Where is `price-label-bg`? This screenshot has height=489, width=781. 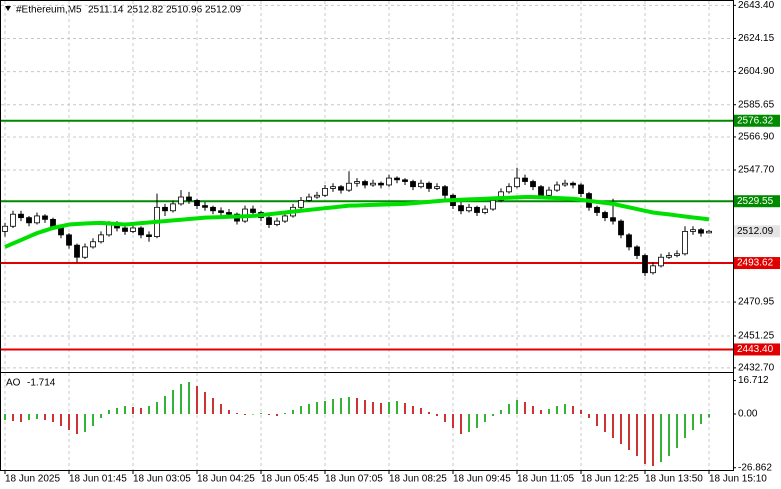 price-label-bg is located at coordinates (757, 231).